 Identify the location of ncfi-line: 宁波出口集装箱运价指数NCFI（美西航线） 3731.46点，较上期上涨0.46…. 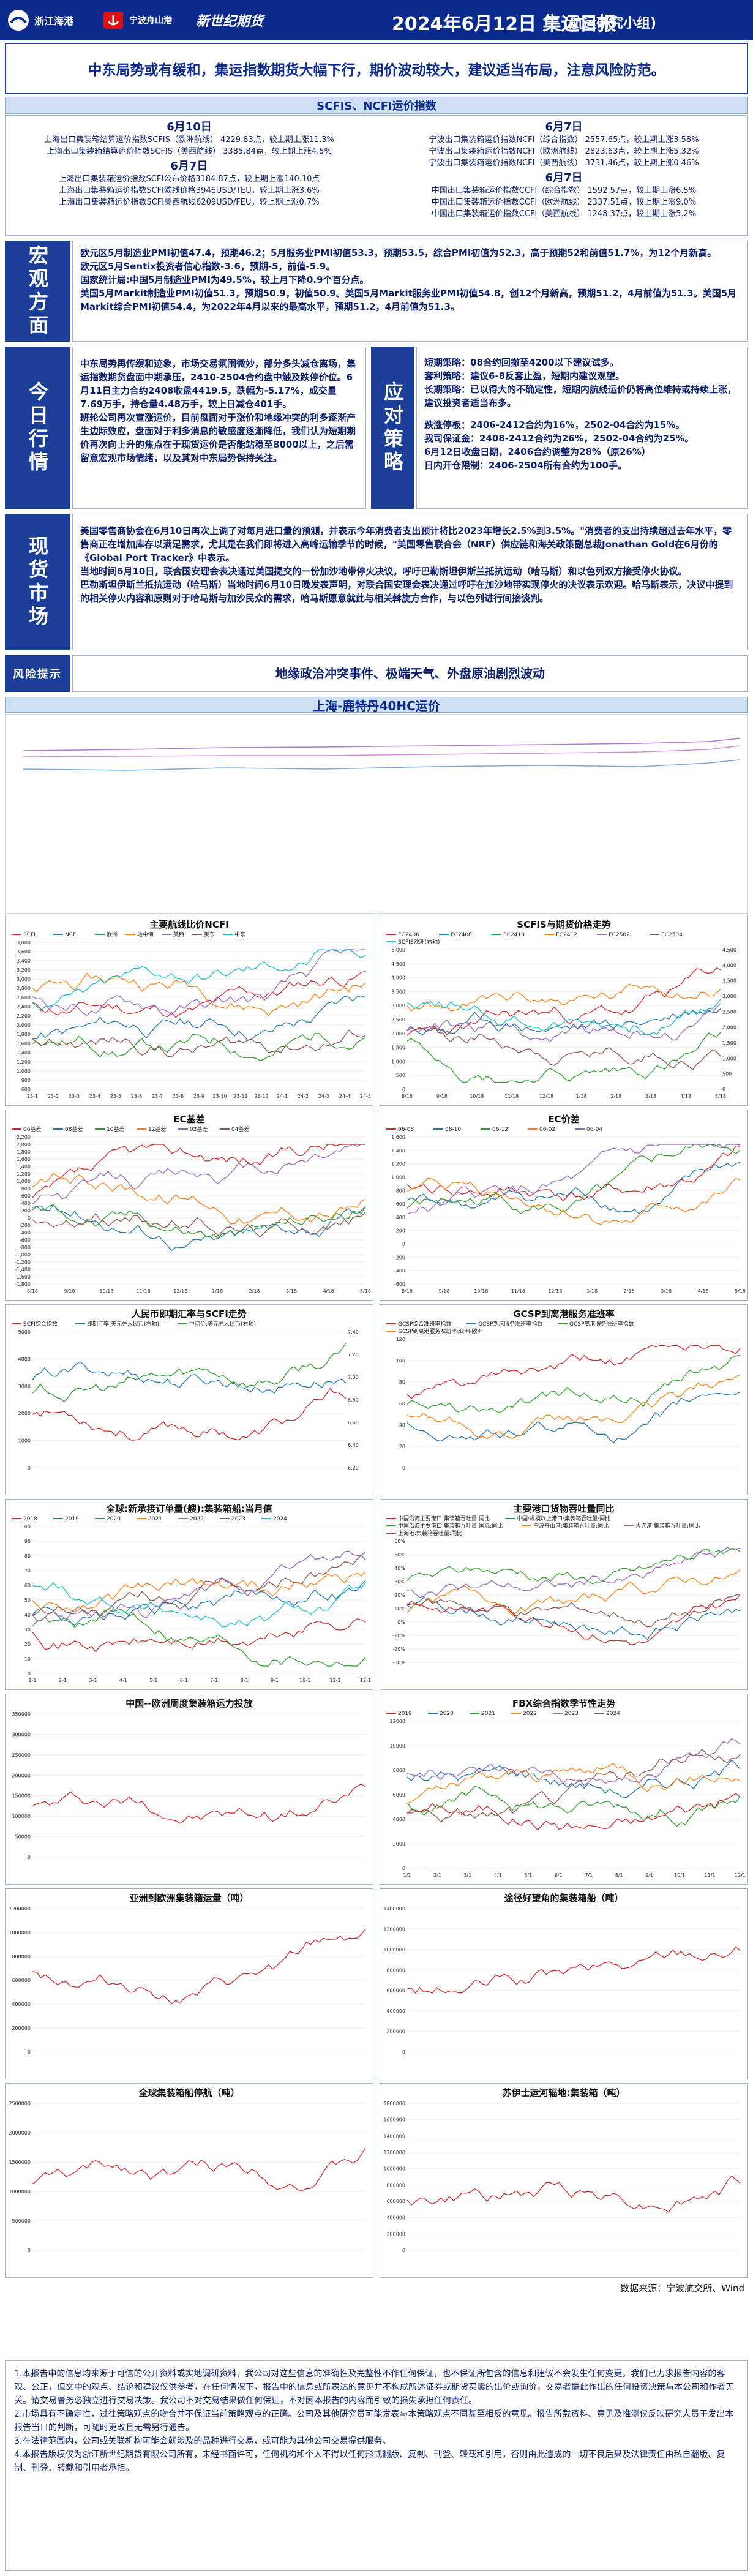
(564, 163).